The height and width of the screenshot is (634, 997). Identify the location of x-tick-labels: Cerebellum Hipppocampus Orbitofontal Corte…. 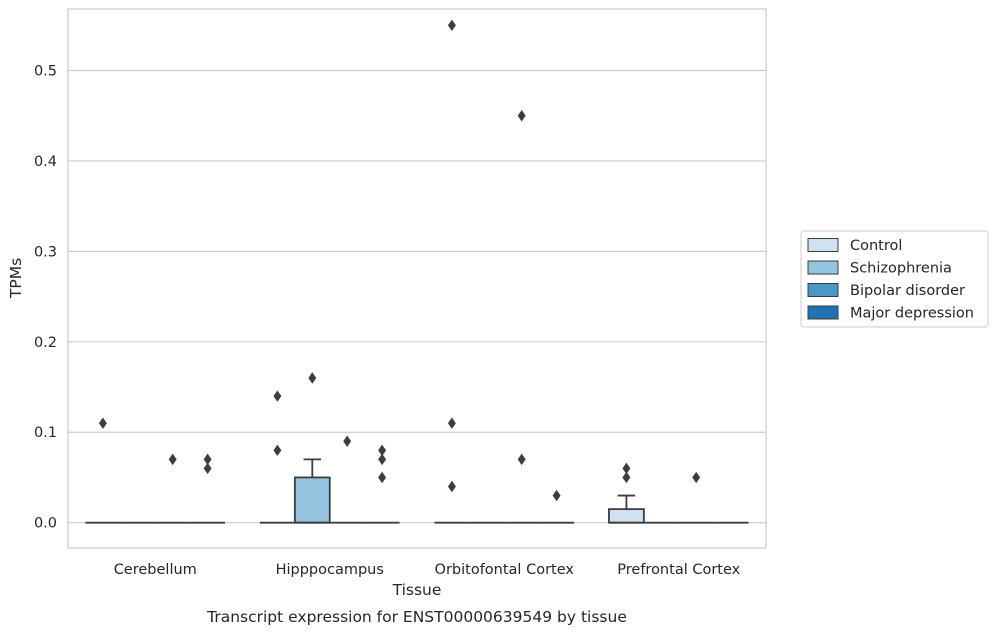
(427, 570).